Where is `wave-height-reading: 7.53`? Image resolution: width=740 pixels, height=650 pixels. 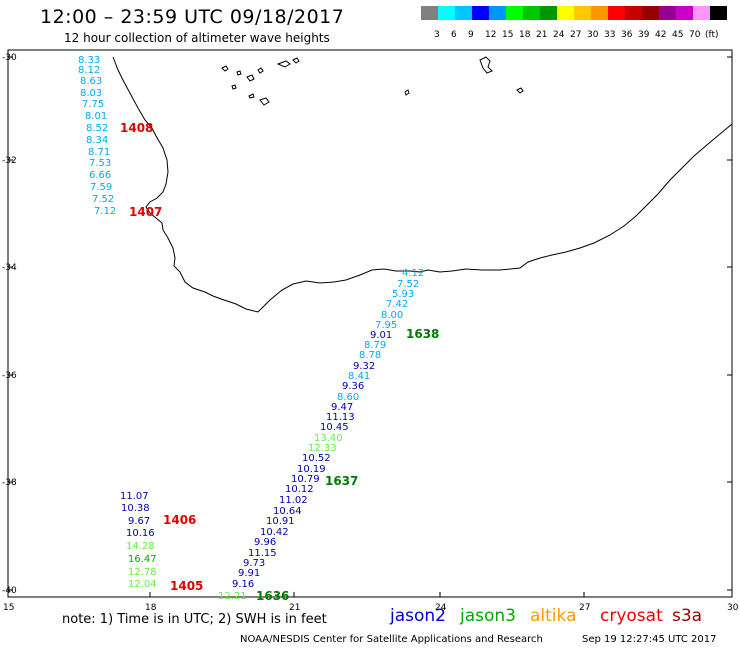 wave-height-reading: 7.53 is located at coordinates (100, 163).